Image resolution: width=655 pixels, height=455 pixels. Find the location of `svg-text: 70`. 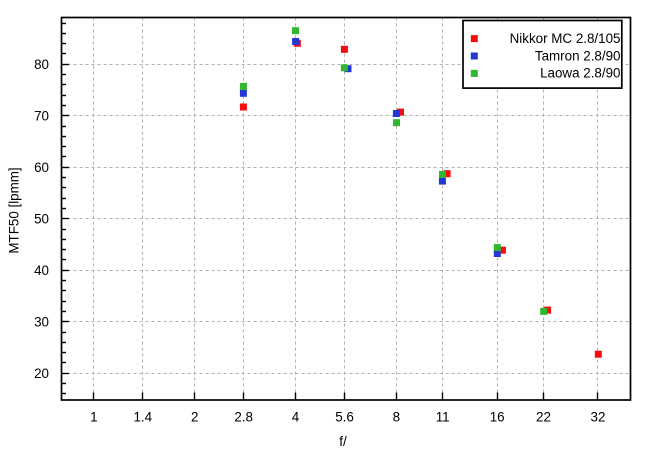

svg-text: 70 is located at coordinates (41, 115).